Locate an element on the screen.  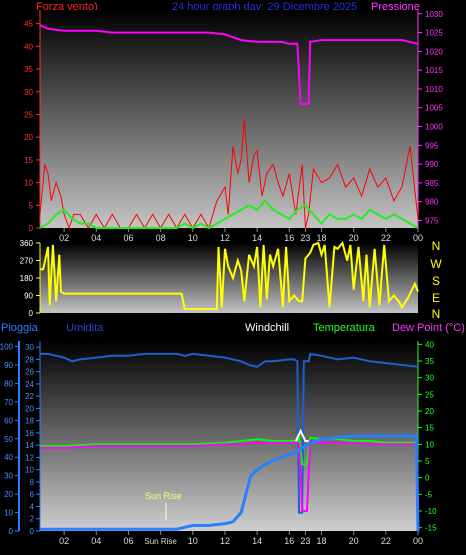
rain-ytick-label: 16 is located at coordinates (29, 433).